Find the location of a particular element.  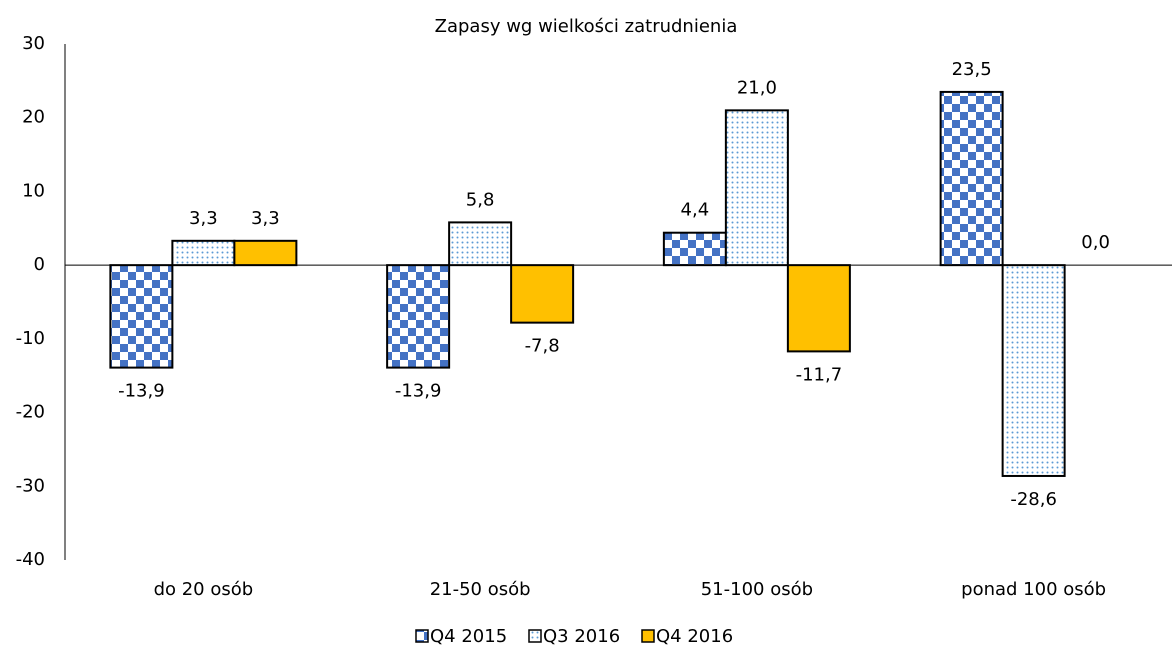

legend-label: Q4 2016 is located at coordinates (694, 636).